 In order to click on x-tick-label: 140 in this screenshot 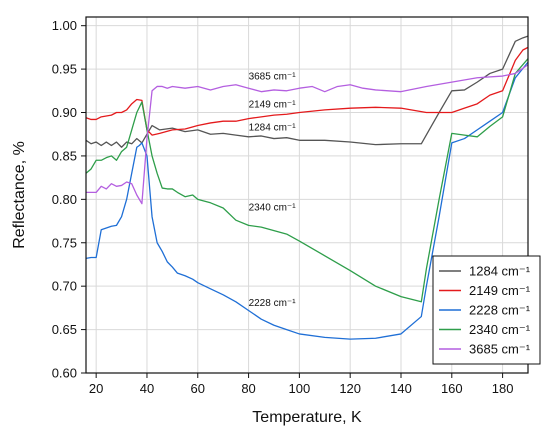, I will do `click(401, 388)`.